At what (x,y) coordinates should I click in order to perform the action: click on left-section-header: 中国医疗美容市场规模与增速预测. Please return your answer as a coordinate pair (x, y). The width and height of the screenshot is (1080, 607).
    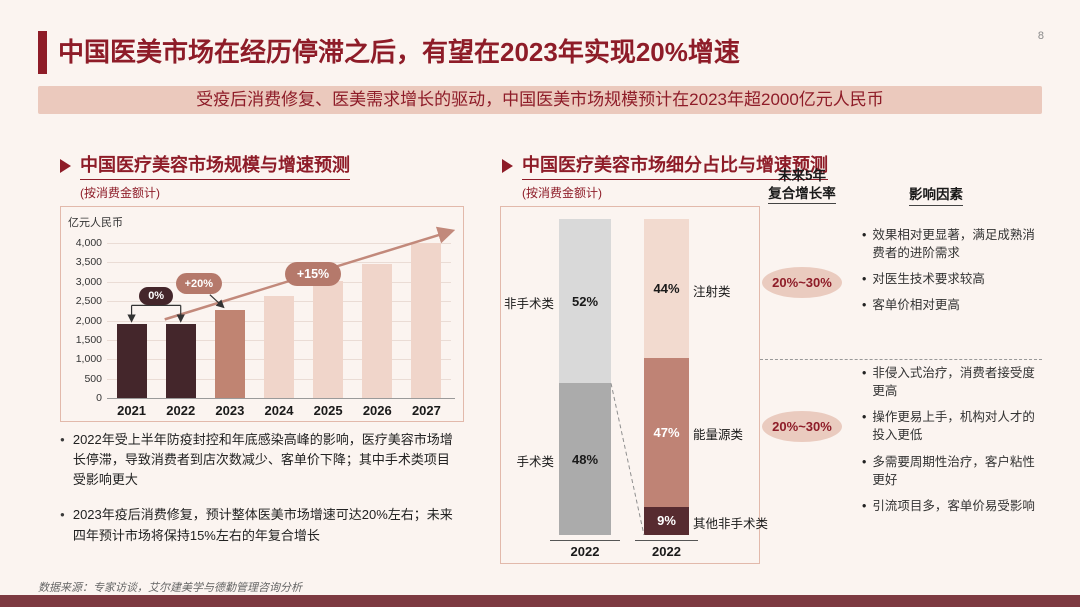
    Looking at the image, I should click on (205, 165).